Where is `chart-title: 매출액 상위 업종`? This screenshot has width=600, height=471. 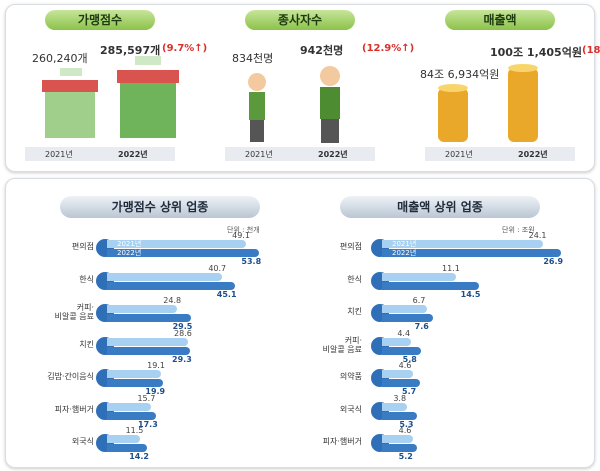
chart-title: 매출액 상위 업종 is located at coordinates (440, 207).